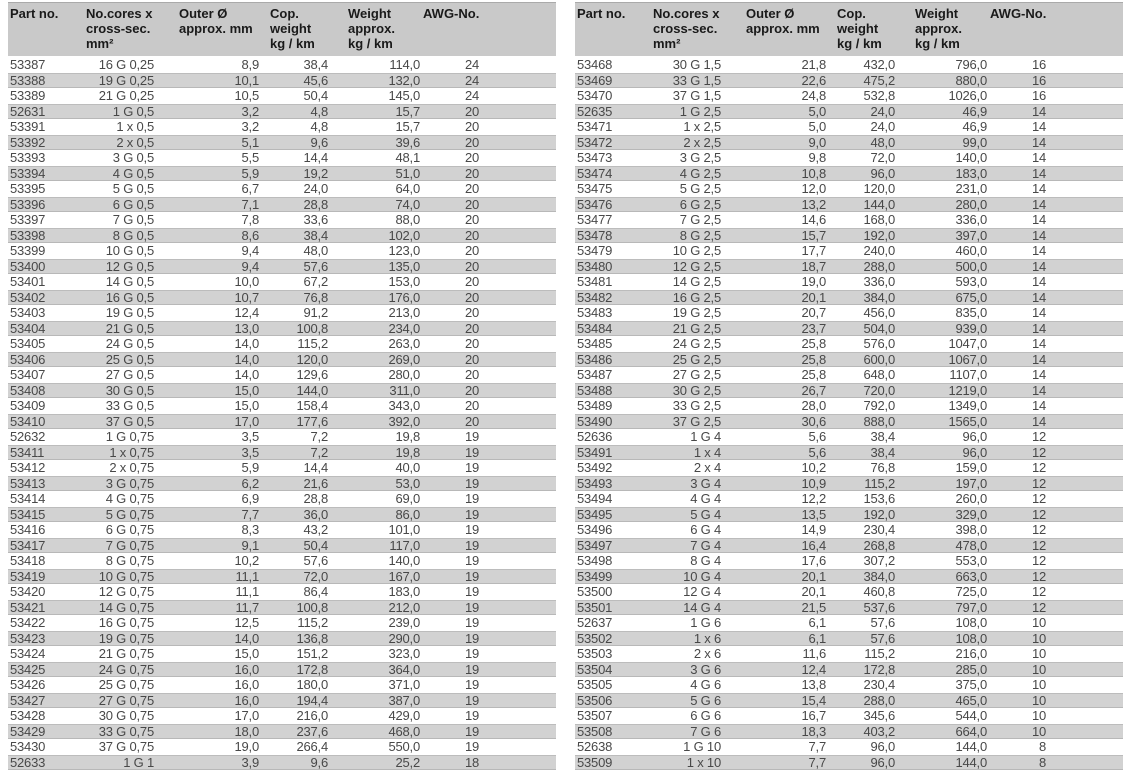  What do you see at coordinates (813, 312) in the screenshot?
I see `table-cell: 20,7` at bounding box center [813, 312].